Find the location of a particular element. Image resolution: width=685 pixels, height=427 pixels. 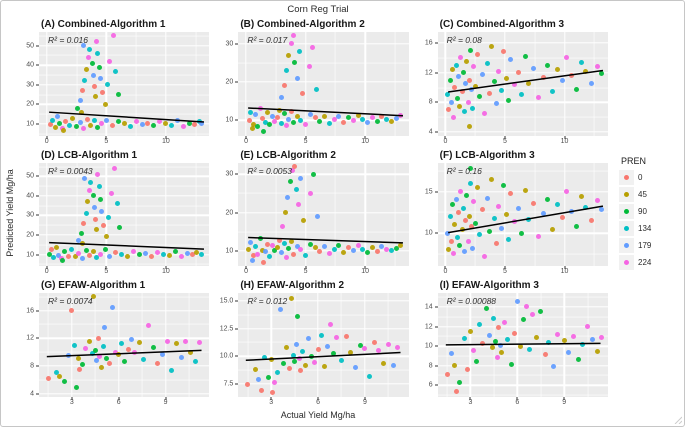

y-axis-ticks: 4 8 12 16 is located at coordinates (427, 84).